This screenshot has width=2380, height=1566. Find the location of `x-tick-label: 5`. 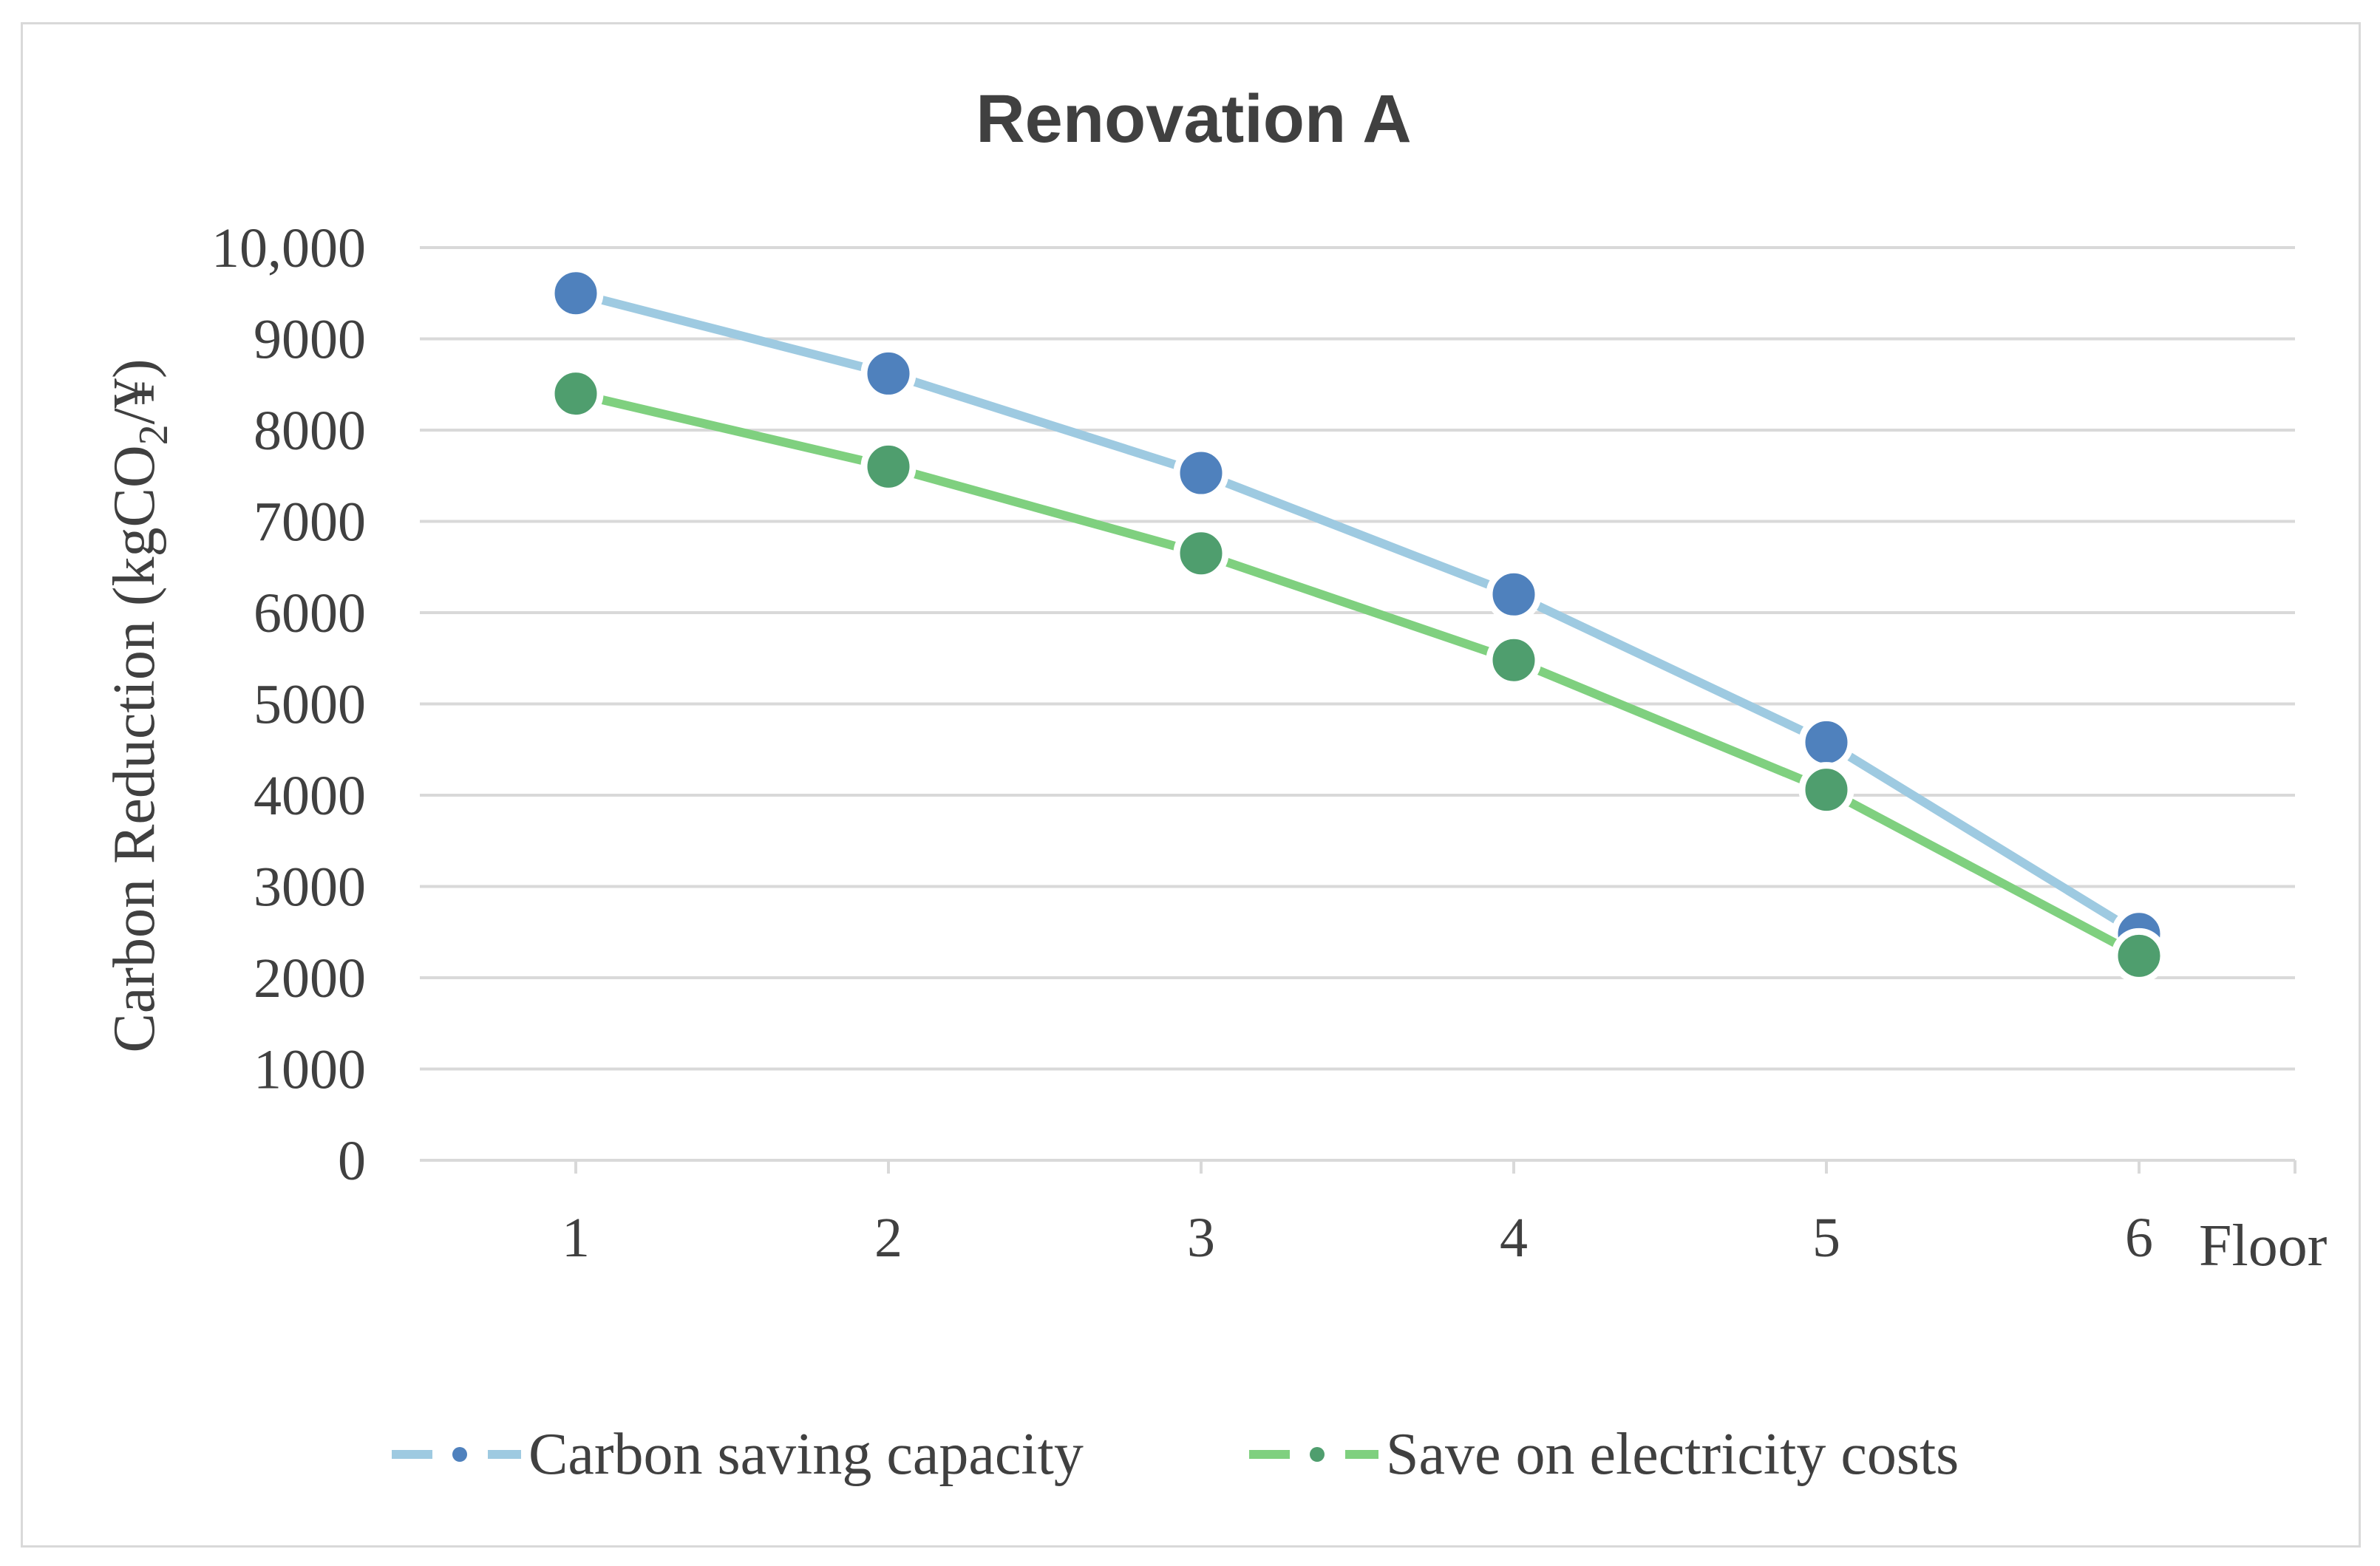

x-tick-label: 5 is located at coordinates (1826, 1238).